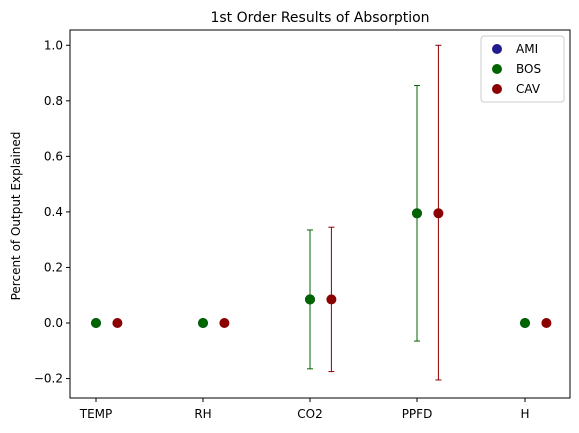  Describe the element at coordinates (528, 69) in the screenshot. I see `legend-label: BOS` at that location.